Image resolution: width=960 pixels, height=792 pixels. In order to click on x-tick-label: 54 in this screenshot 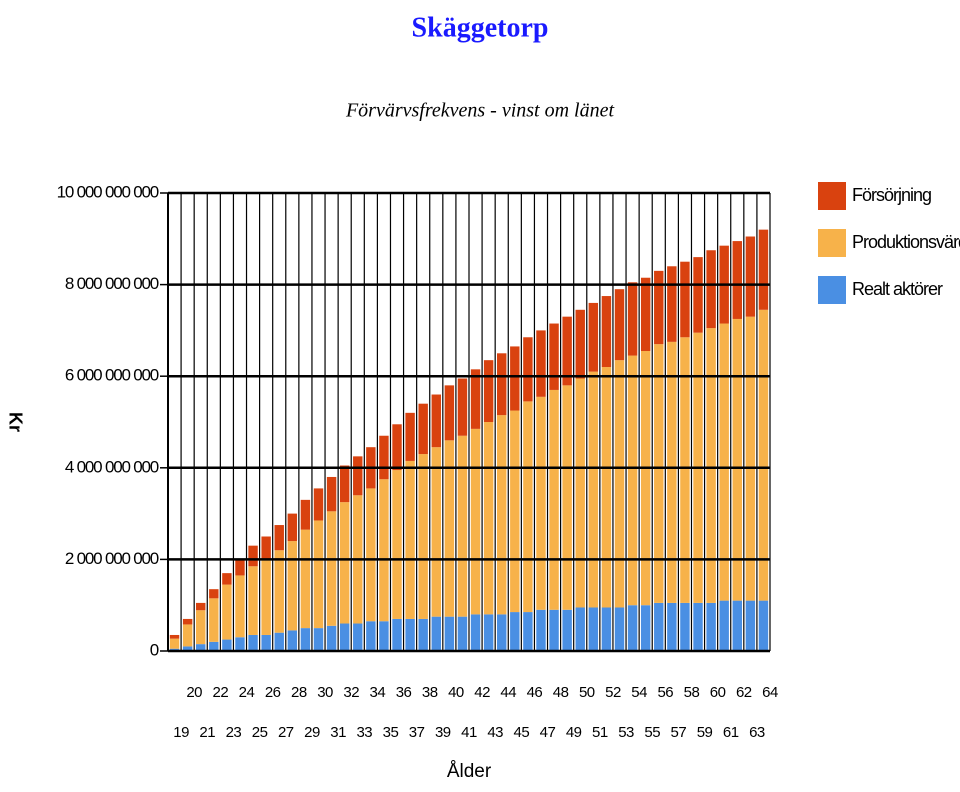, I will do `click(639, 692)`.